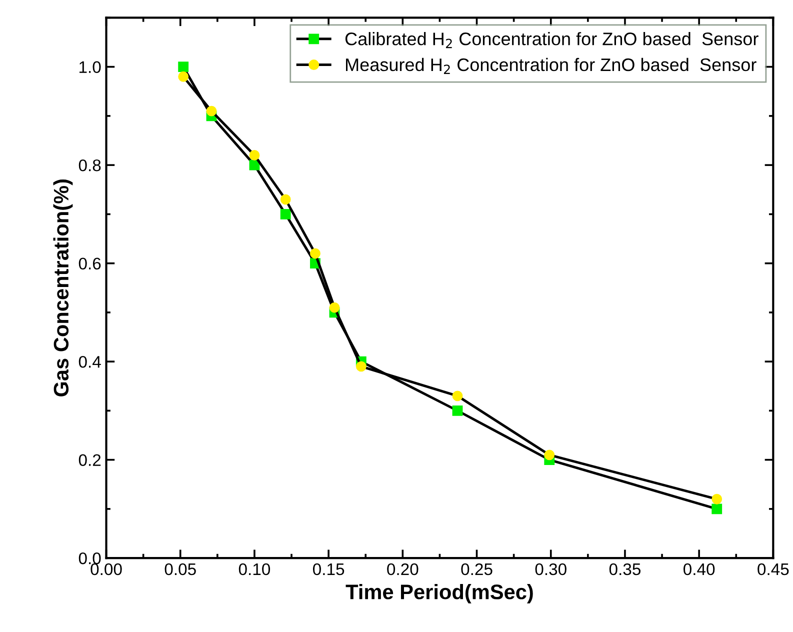 The height and width of the screenshot is (632, 793). I want to click on x-tick-label: 0.25, so click(476, 569).